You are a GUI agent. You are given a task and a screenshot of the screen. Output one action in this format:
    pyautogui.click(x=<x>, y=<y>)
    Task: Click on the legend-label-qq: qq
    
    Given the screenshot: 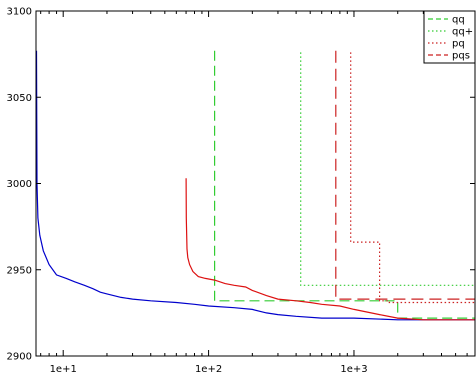 What is the action you would take?
    pyautogui.click(x=458, y=20)
    